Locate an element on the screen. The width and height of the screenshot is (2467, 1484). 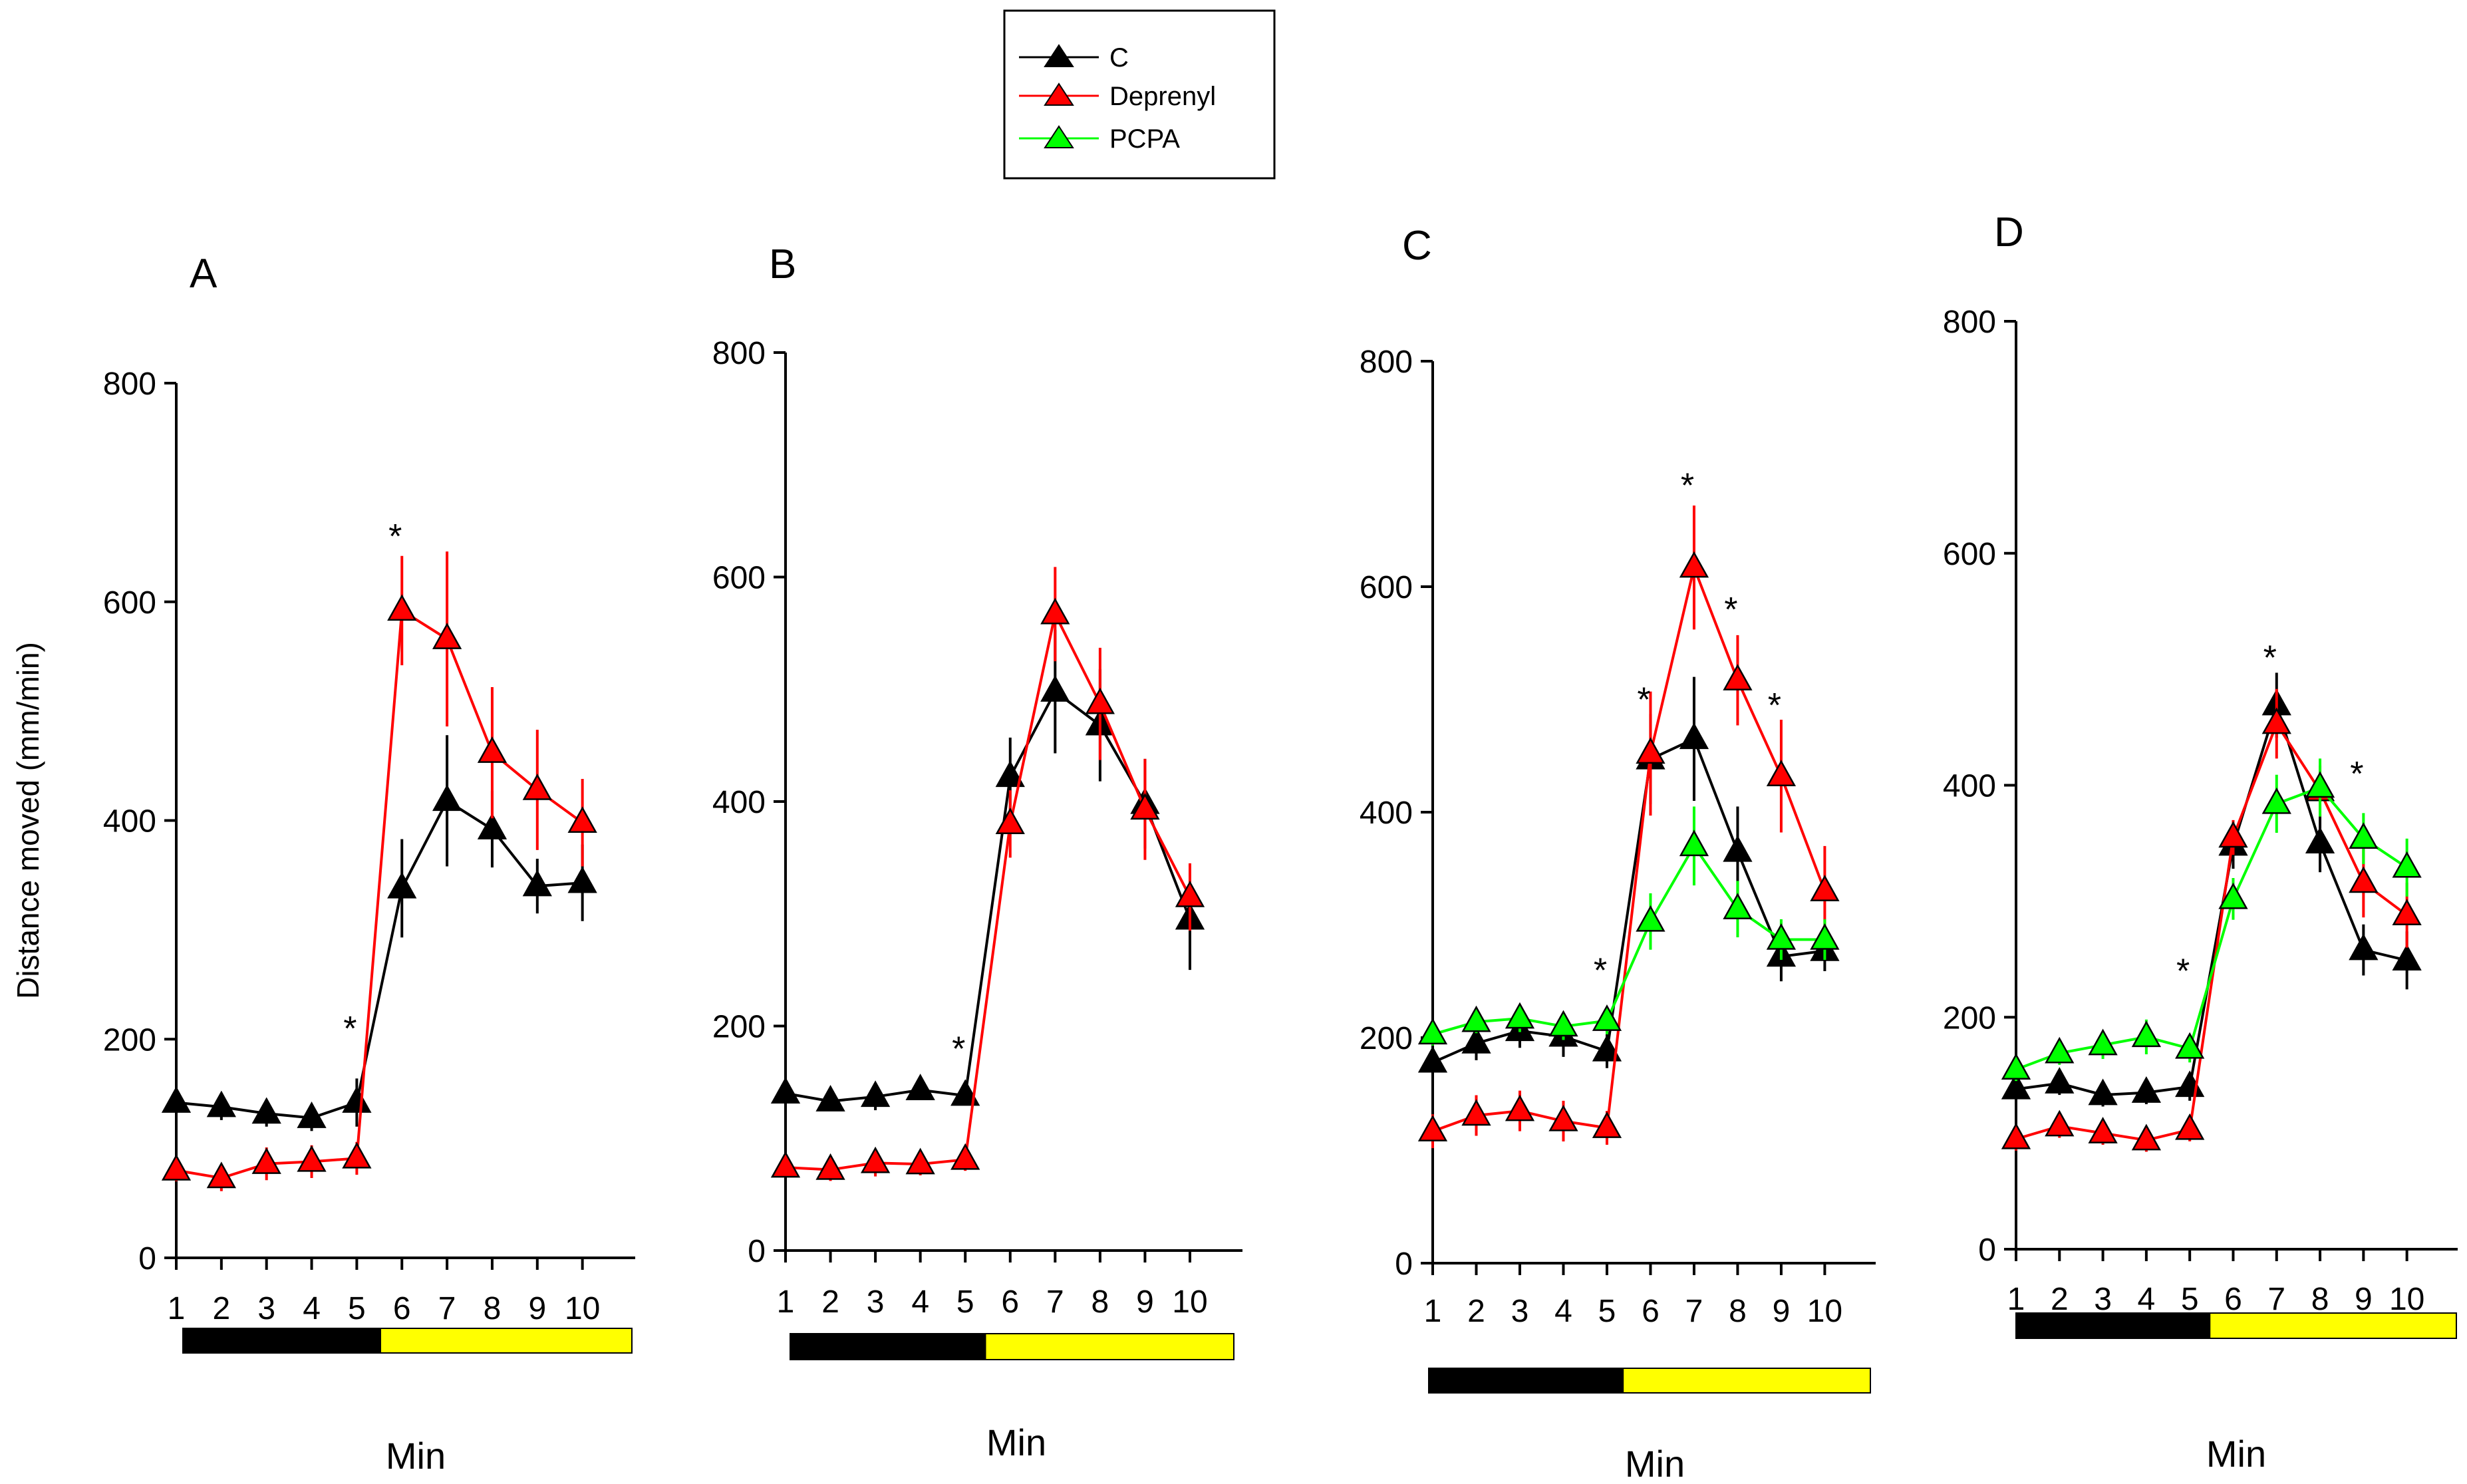
significance-star-d-9: * is located at coordinates (2356, 774).